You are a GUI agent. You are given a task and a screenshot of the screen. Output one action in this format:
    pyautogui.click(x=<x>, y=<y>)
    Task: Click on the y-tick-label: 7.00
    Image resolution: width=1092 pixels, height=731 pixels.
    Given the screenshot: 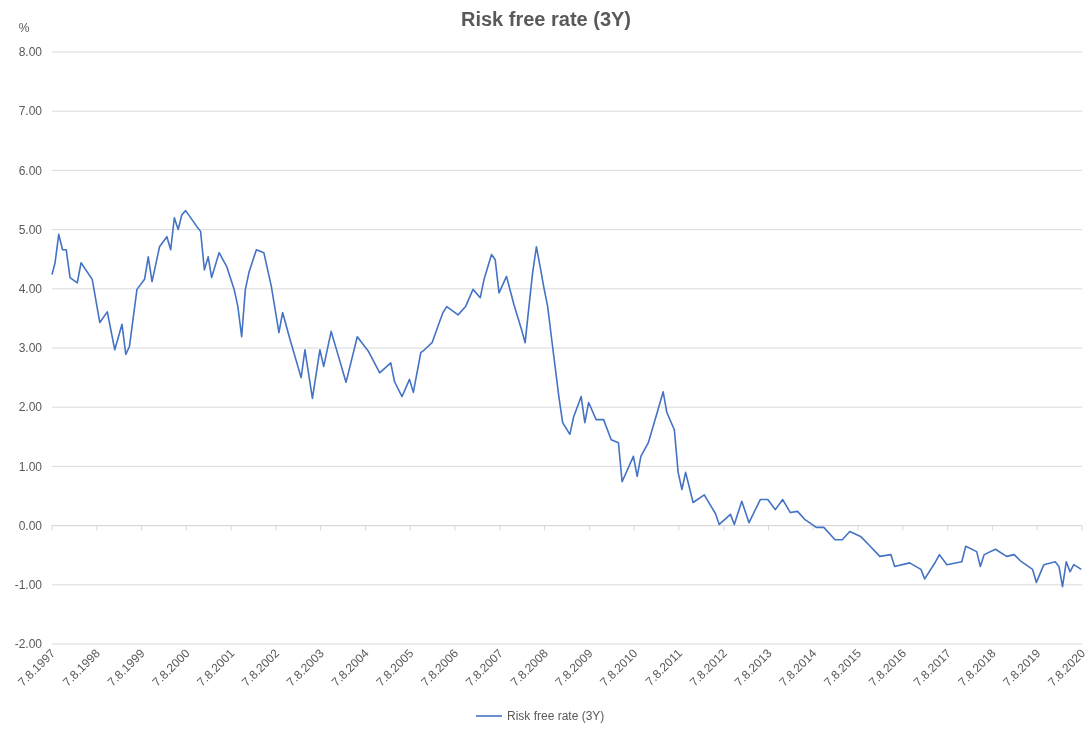 What is the action you would take?
    pyautogui.click(x=30, y=111)
    